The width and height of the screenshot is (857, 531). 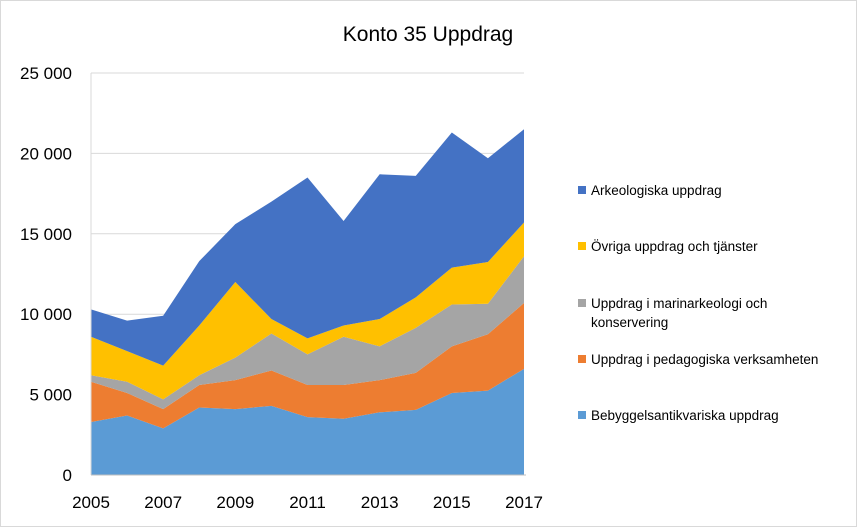 I want to click on legend-label: Arkeologiska uppdrag, so click(x=656, y=190).